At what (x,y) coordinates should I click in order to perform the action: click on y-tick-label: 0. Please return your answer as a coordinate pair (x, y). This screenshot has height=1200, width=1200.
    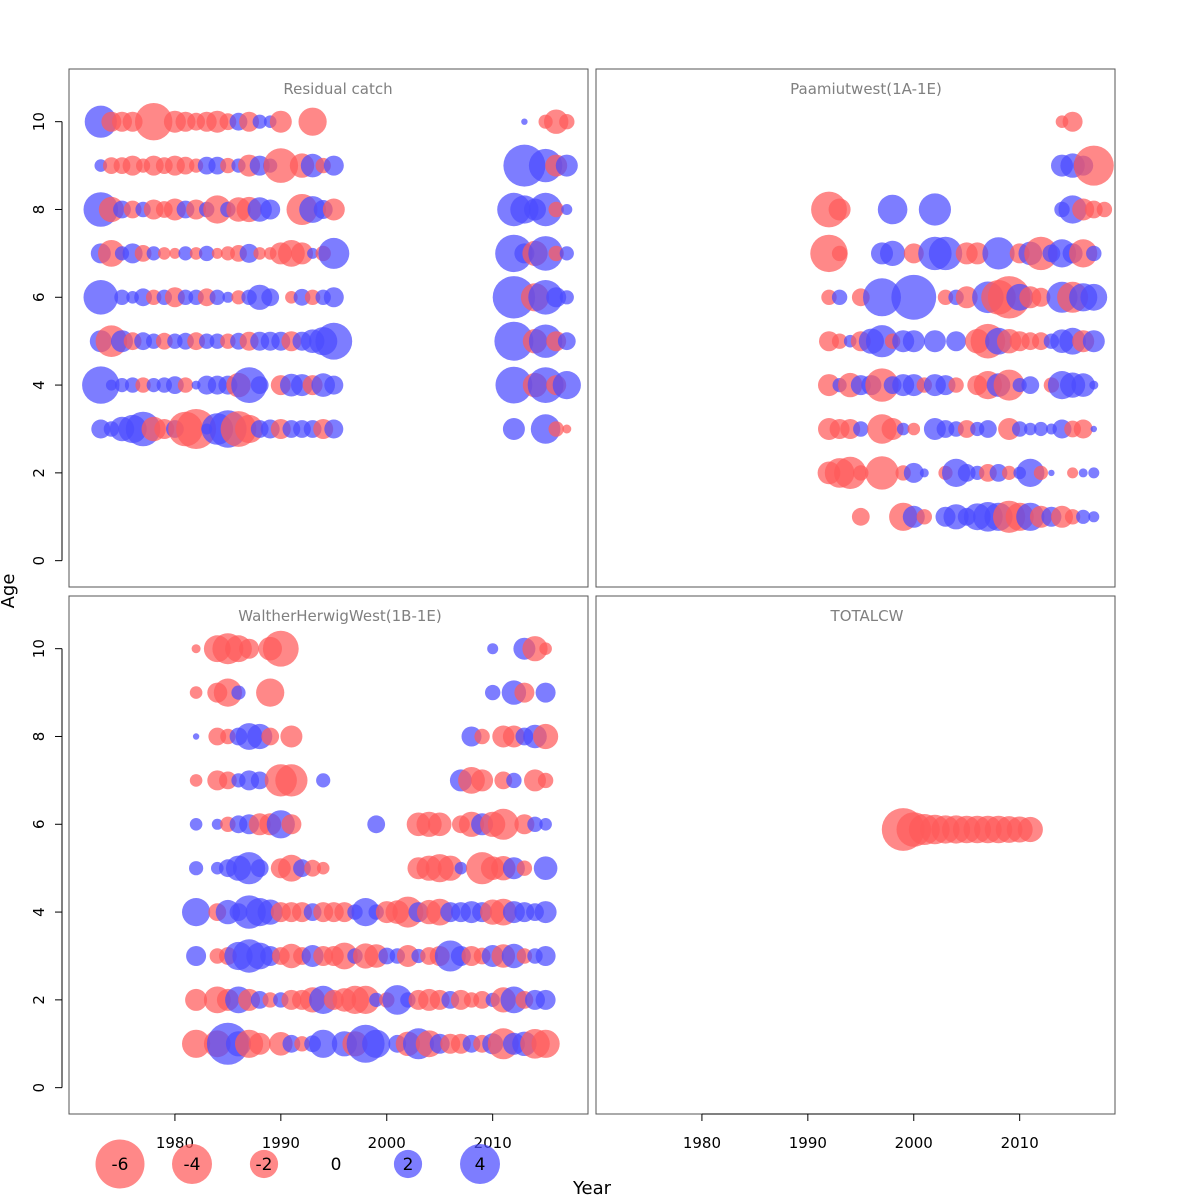
    Looking at the image, I should click on (39, 561).